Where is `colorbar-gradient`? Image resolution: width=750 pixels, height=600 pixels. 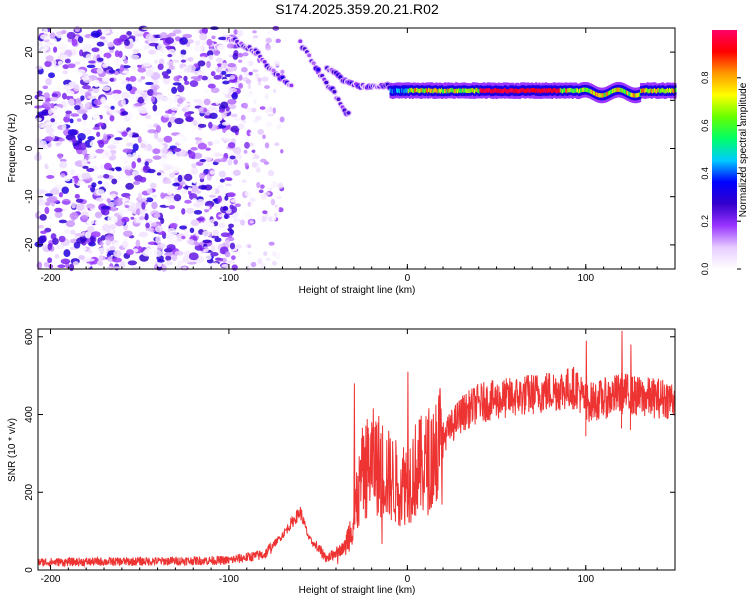
colorbar-gradient is located at coordinates (724, 149).